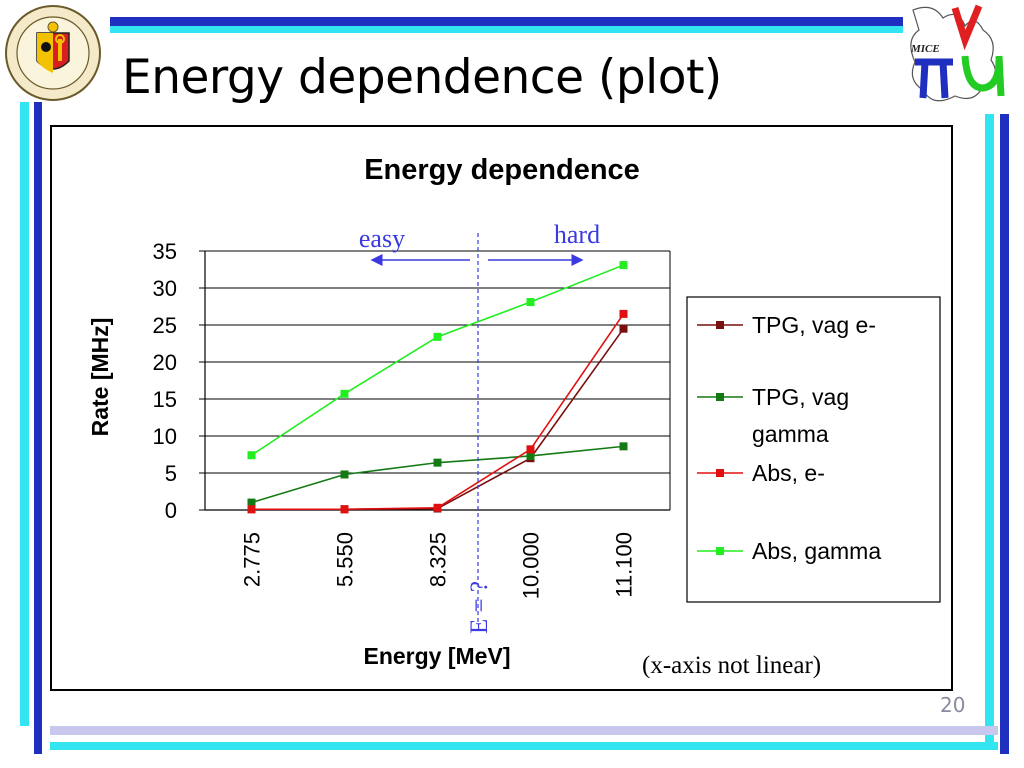 The height and width of the screenshot is (768, 1024). I want to click on top-accent-bar-cyan, so click(512, 29).